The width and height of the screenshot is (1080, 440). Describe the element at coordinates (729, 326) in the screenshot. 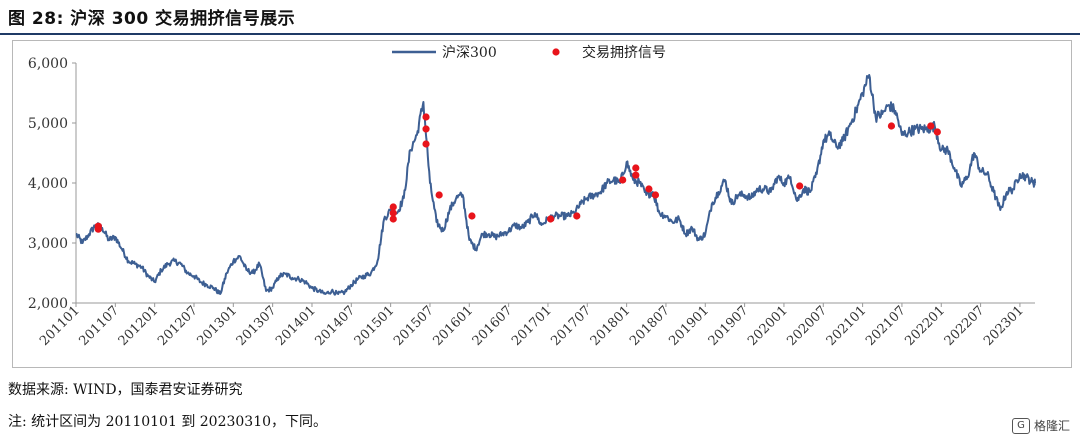

I see `x-tick-label: 201907` at that location.